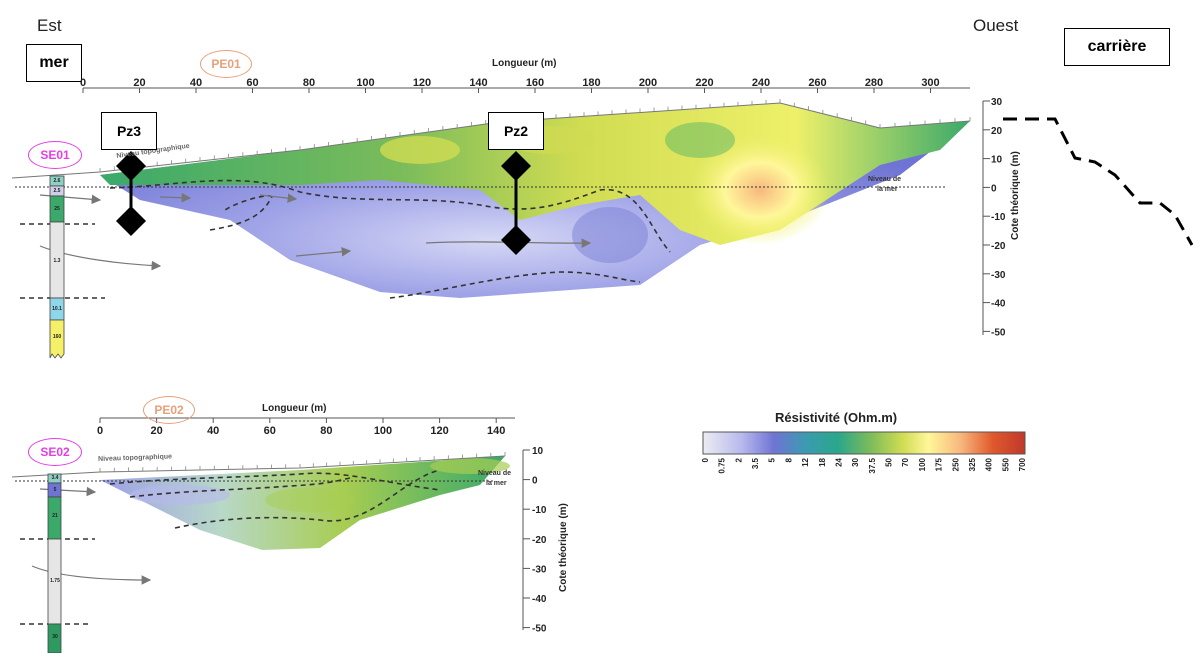 Image resolution: width=1200 pixels, height=653 pixels. Describe the element at coordinates (496, 483) in the screenshot. I see `s2-sea-label-2: la mer` at that location.